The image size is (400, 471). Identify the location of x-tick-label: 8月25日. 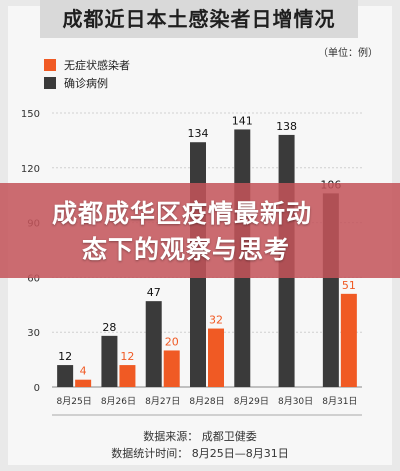
(74, 401).